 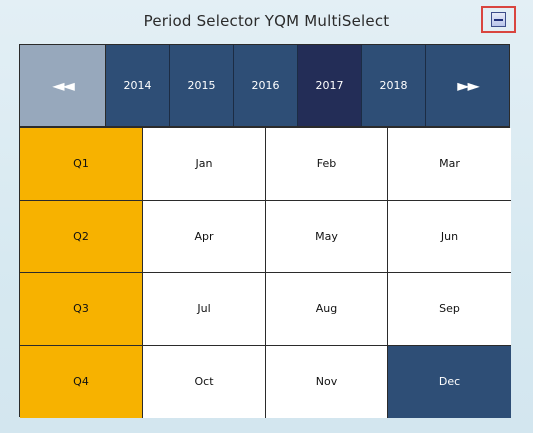 I want to click on year-2014: 2014, so click(x=138, y=85).